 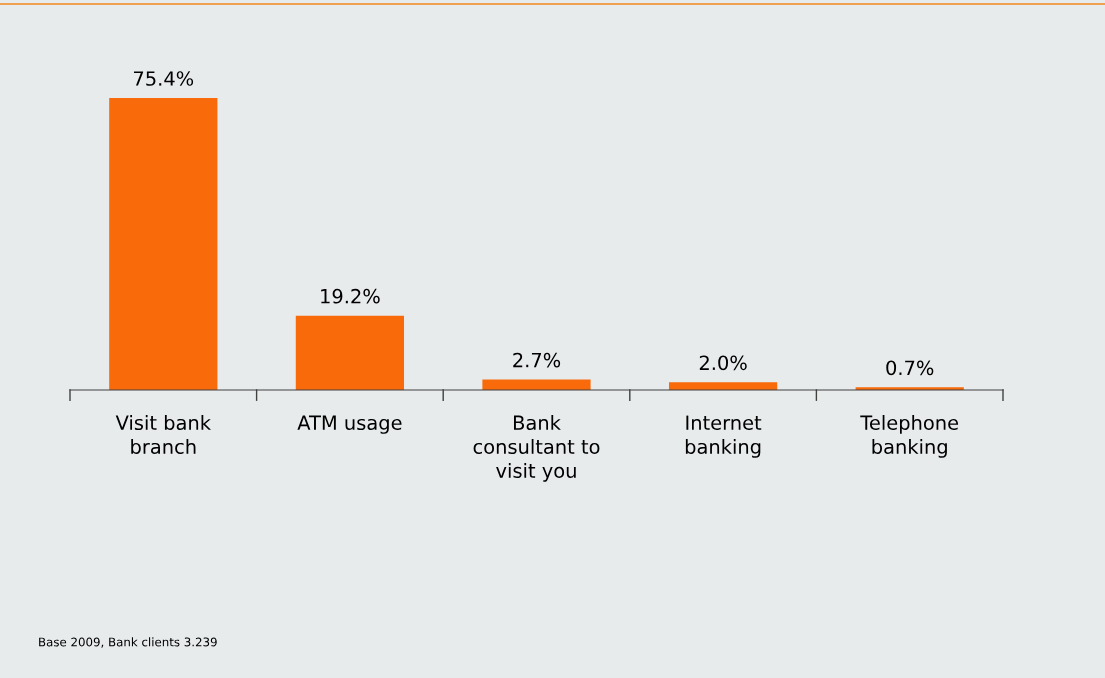 What do you see at coordinates (909, 436) in the screenshot?
I see `x-tick-label: Telephone banking` at bounding box center [909, 436].